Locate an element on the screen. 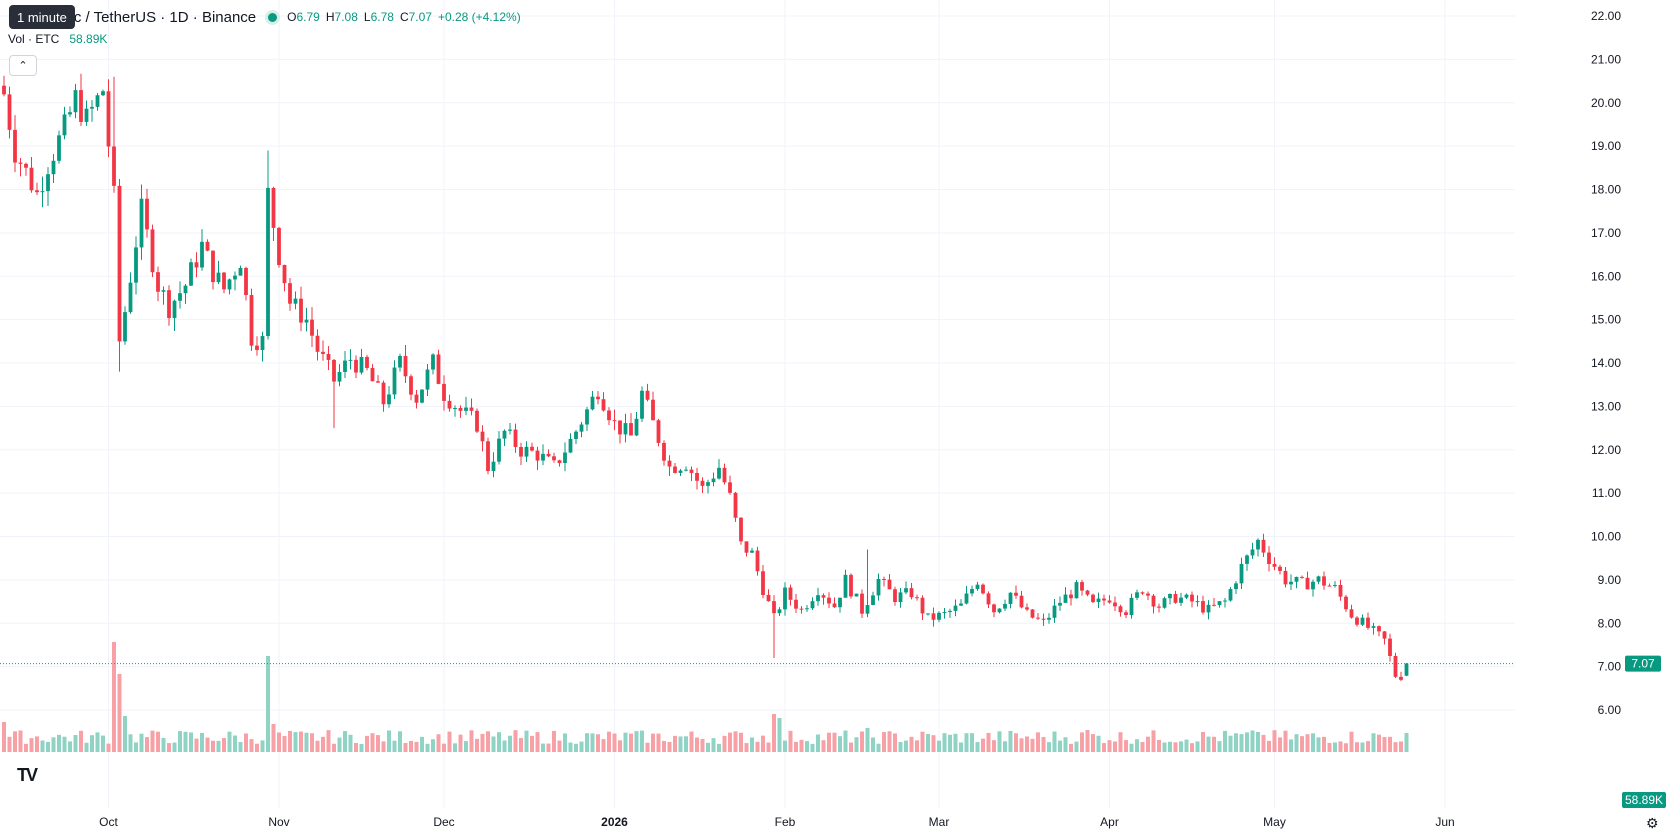 The image size is (1678, 840). volume-legend: Vol · ETC 58.89K is located at coordinates (57, 39).